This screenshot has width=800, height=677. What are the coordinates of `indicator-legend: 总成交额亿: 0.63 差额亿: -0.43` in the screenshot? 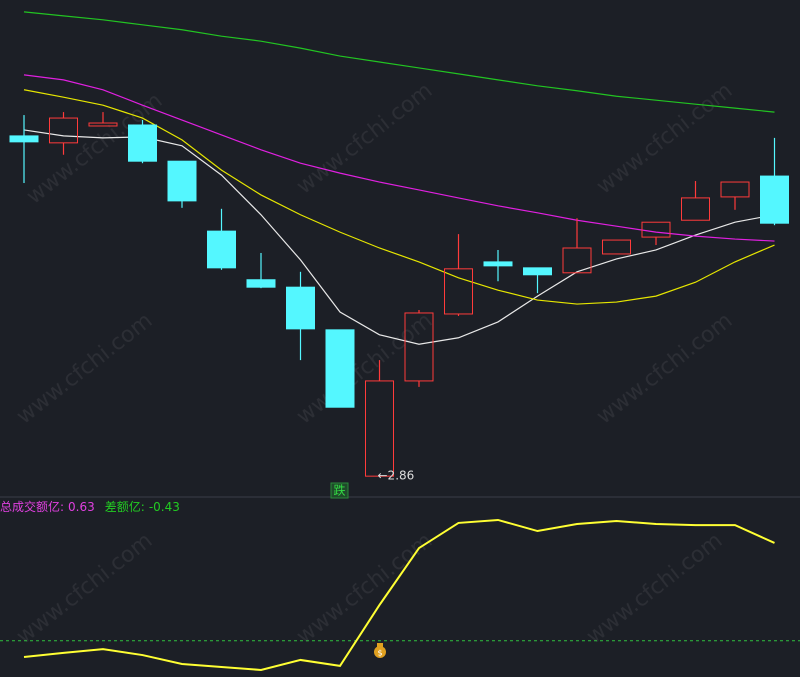 It's located at (90, 506).